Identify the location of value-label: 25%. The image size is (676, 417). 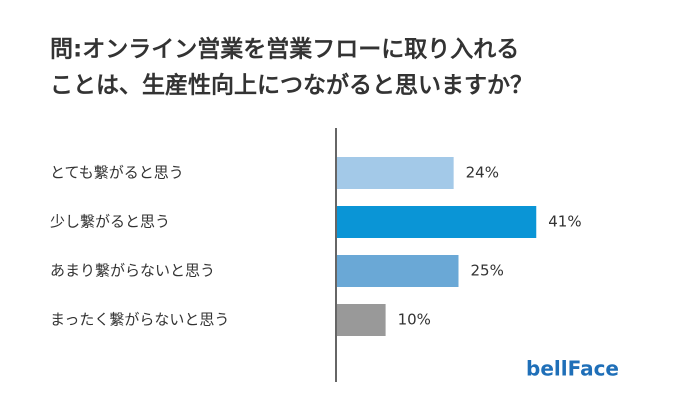
(487, 271).